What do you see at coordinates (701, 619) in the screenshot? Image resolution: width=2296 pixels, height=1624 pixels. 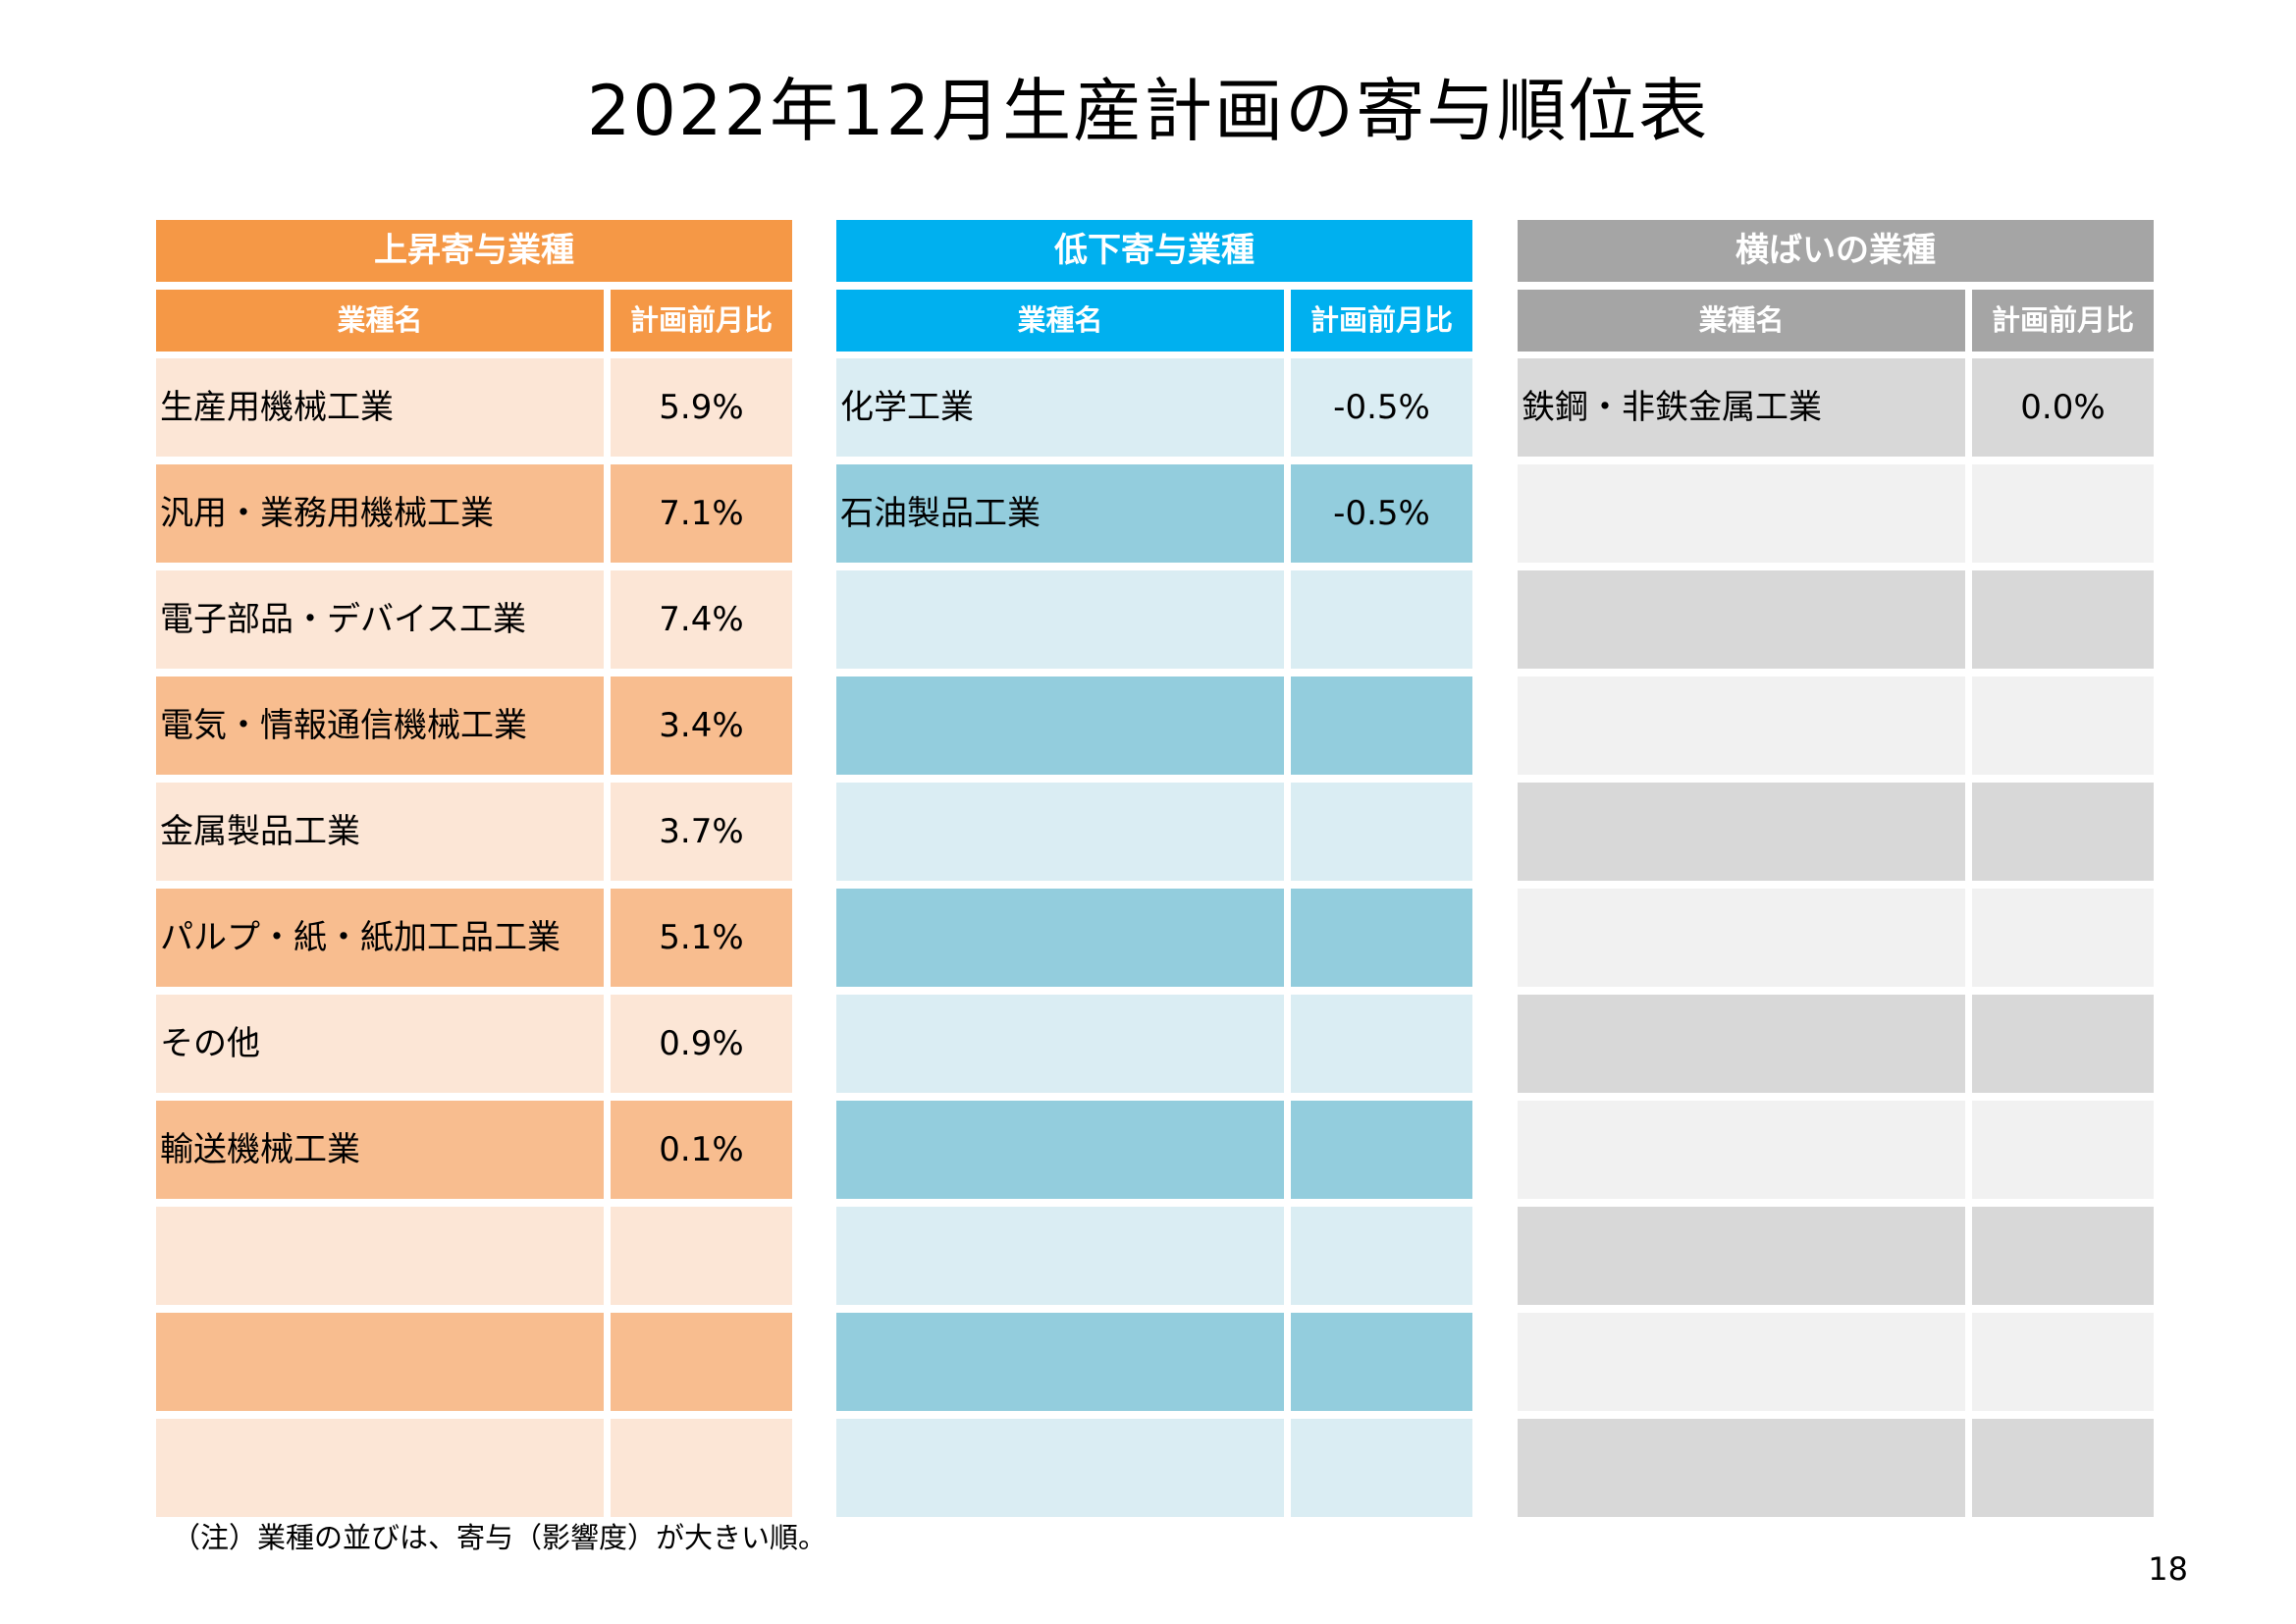 I see `ratio-cell: 7.4%` at bounding box center [701, 619].